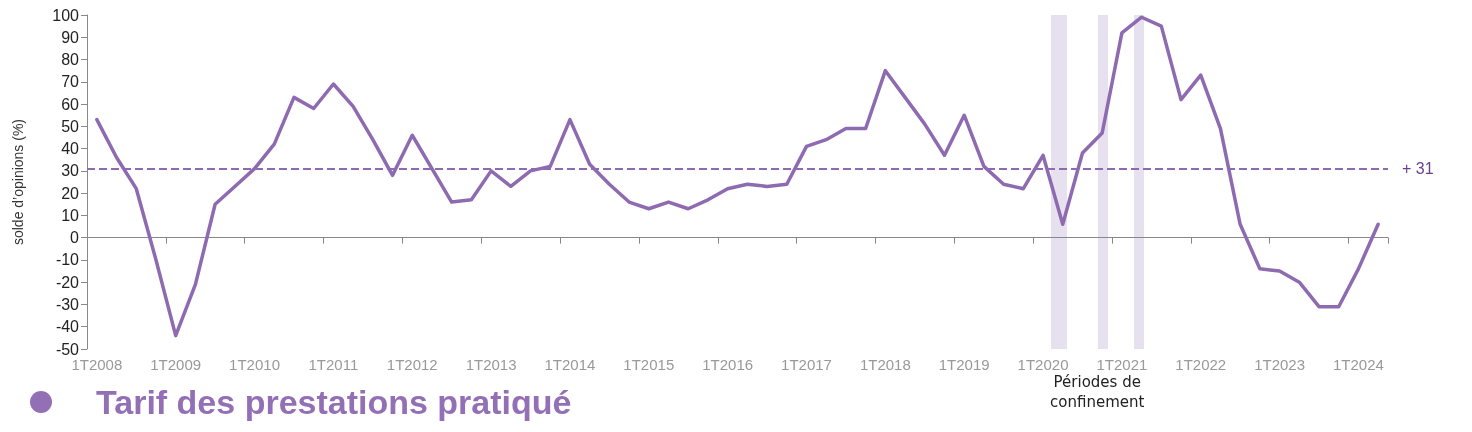  What do you see at coordinates (1122, 364) in the screenshot?
I see `x-tick-label: 1T2021` at bounding box center [1122, 364].